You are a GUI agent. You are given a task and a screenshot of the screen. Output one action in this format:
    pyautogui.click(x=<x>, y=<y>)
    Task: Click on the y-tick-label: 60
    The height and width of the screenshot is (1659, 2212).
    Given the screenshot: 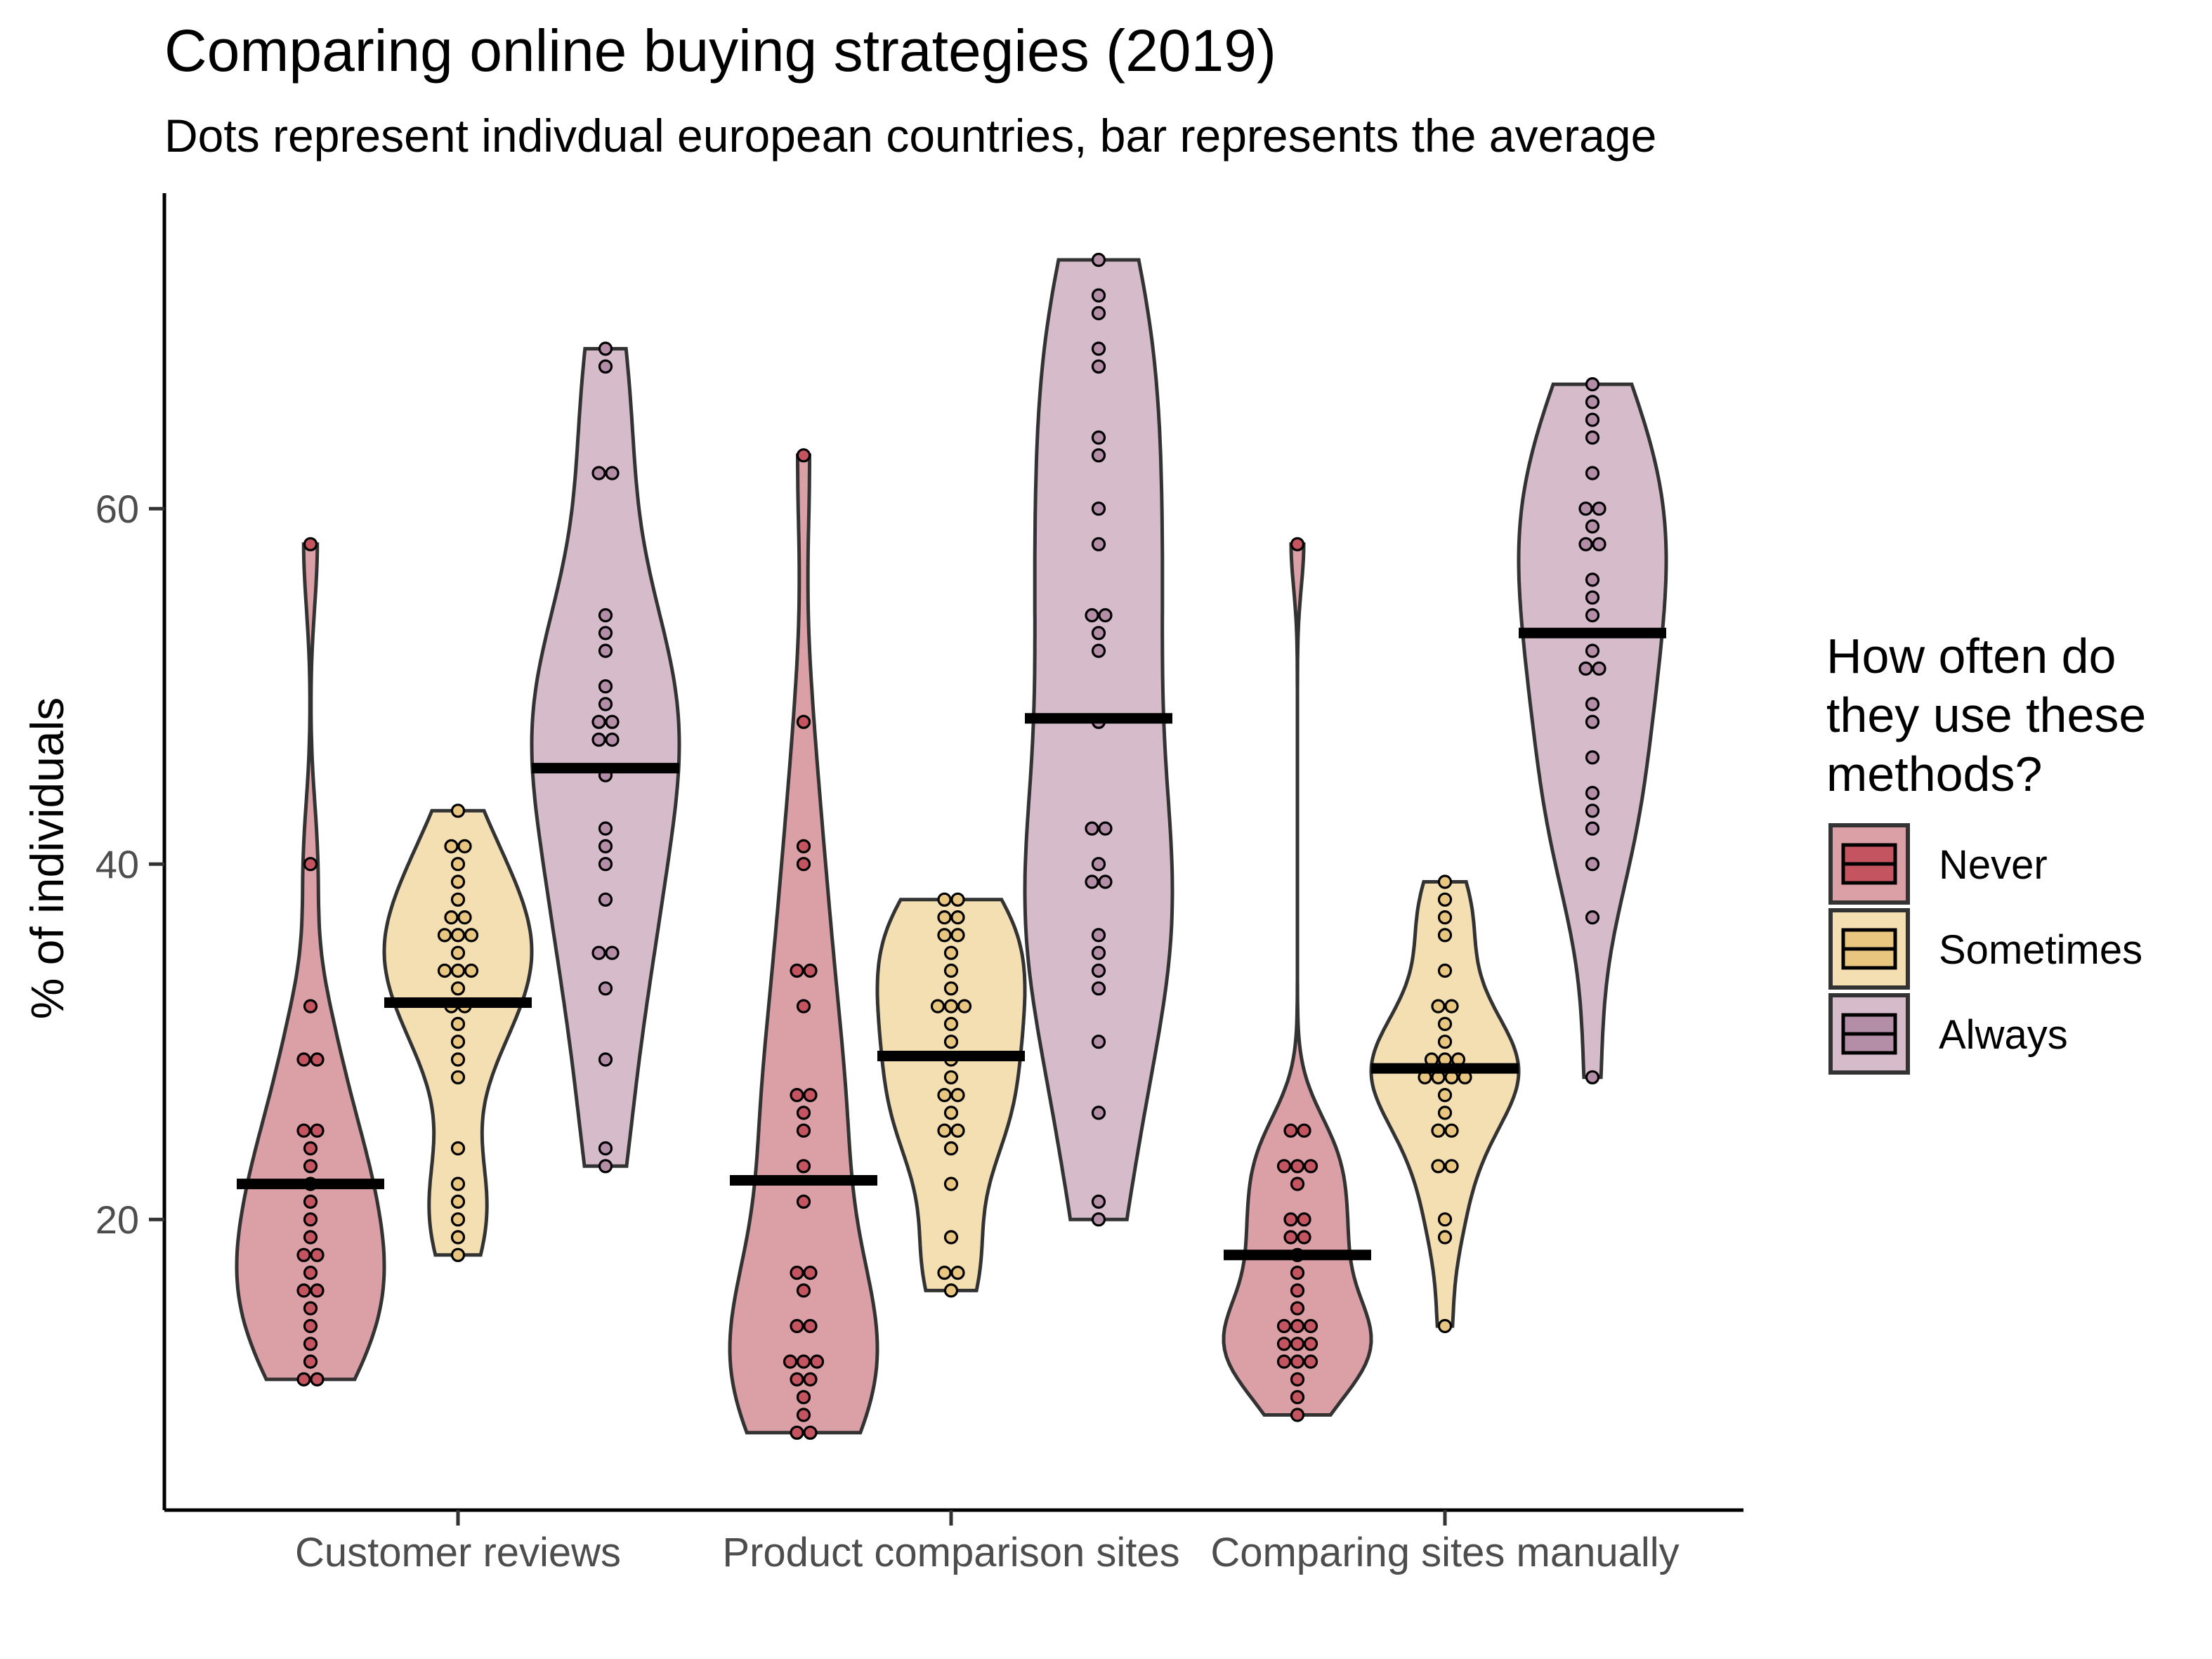 What is the action you would take?
    pyautogui.click(x=117, y=509)
    